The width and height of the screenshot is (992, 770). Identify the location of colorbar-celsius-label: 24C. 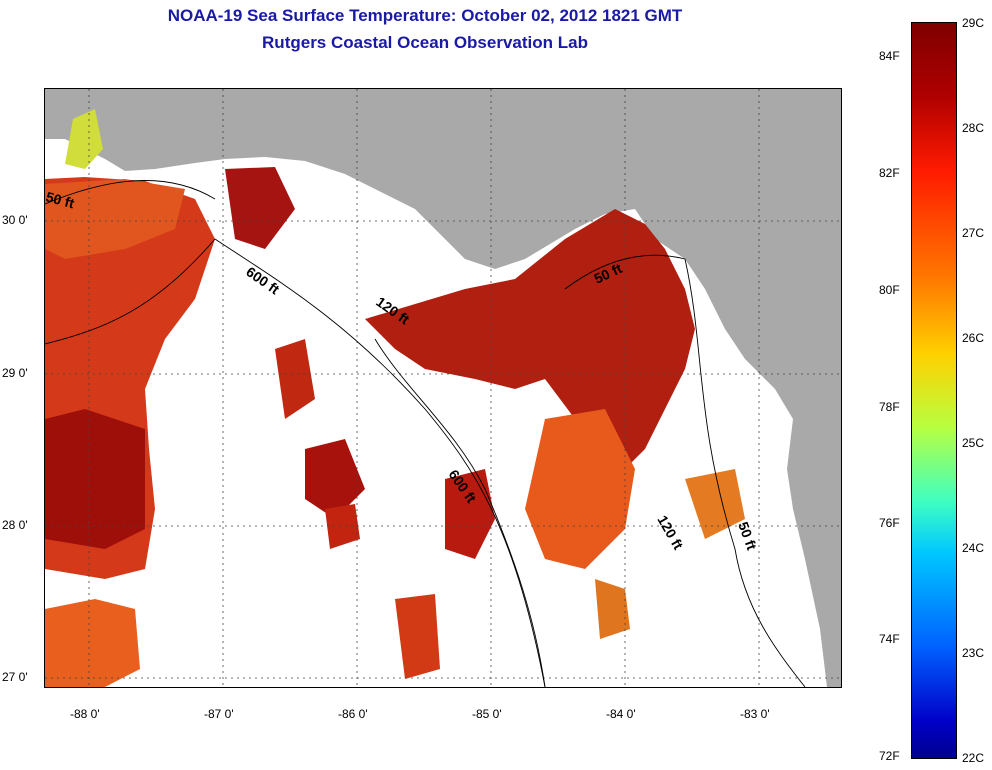
(973, 548).